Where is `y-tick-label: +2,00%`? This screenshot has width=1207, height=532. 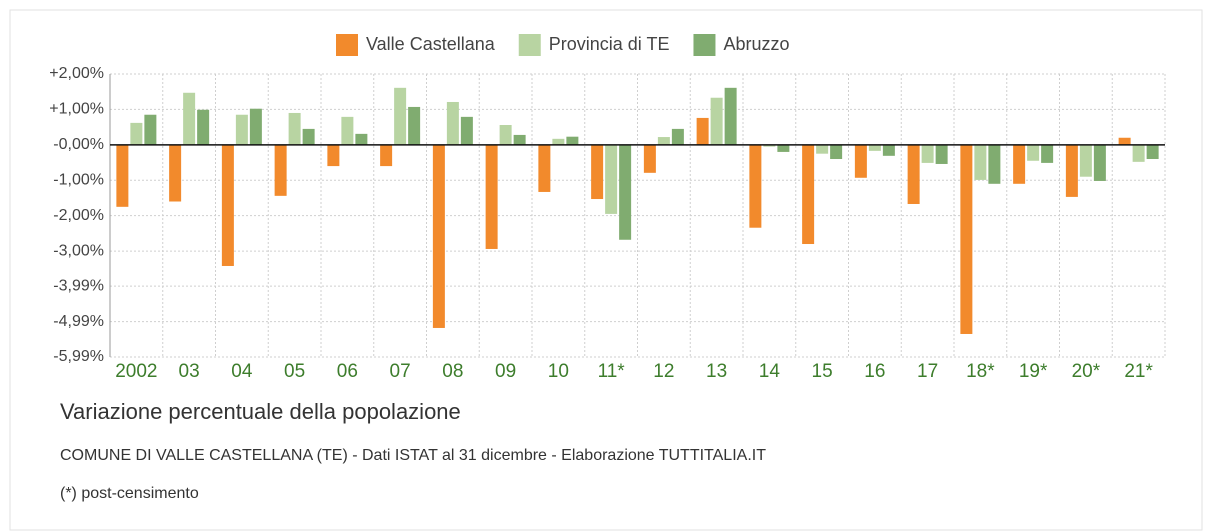 y-tick-label: +2,00% is located at coordinates (76, 73).